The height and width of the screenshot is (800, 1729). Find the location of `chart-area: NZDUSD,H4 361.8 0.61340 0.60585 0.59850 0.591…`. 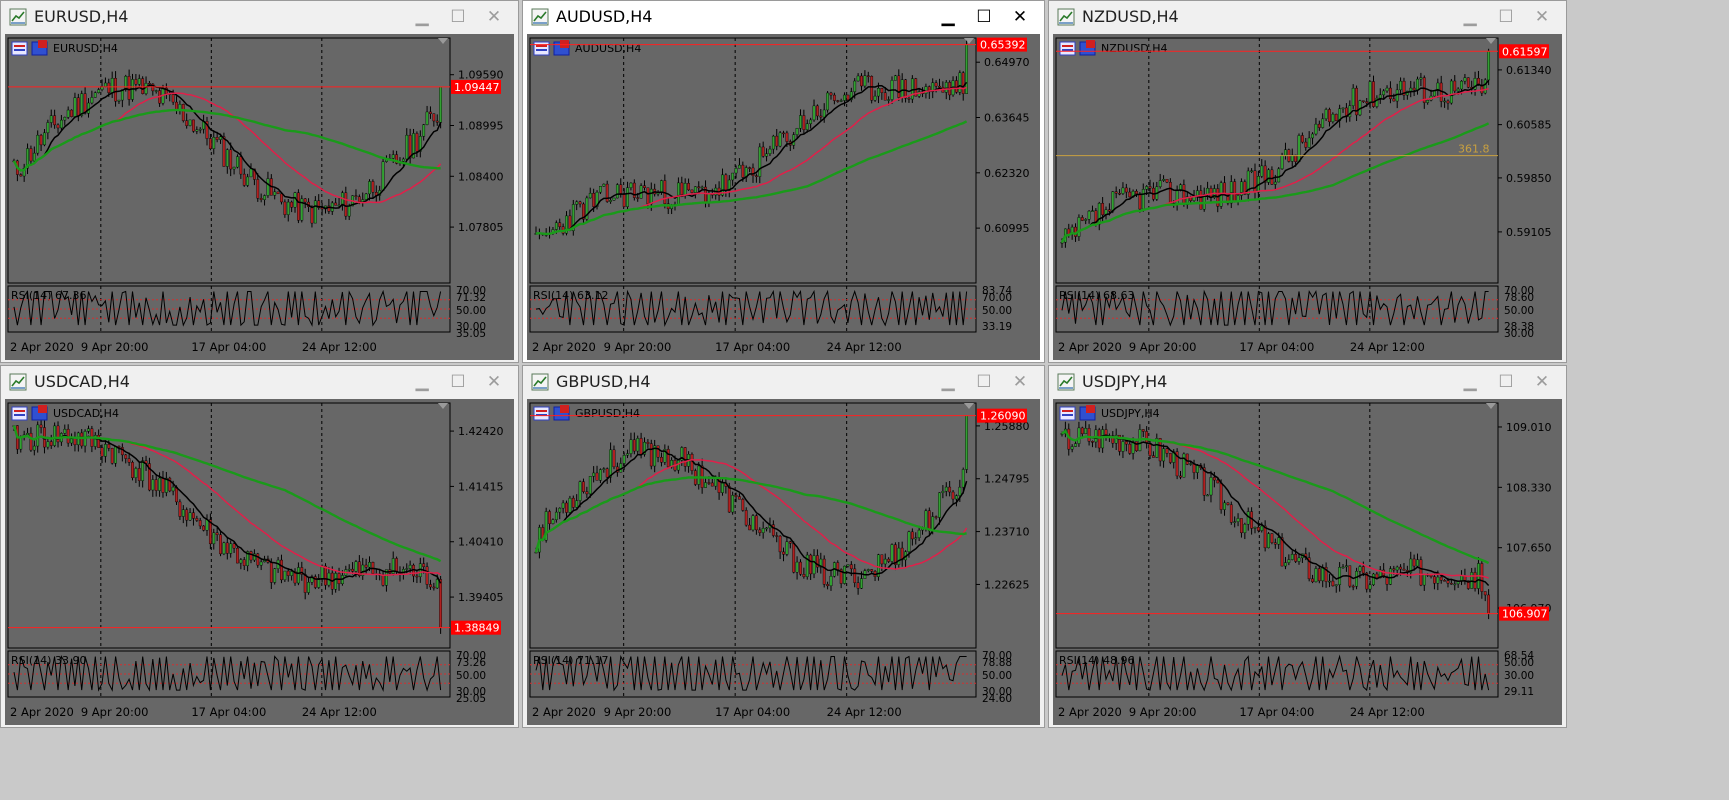

chart-area: NZDUSD,H4 361.8 0.61340 0.60585 0.59850 0.591… is located at coordinates (1307, 197).